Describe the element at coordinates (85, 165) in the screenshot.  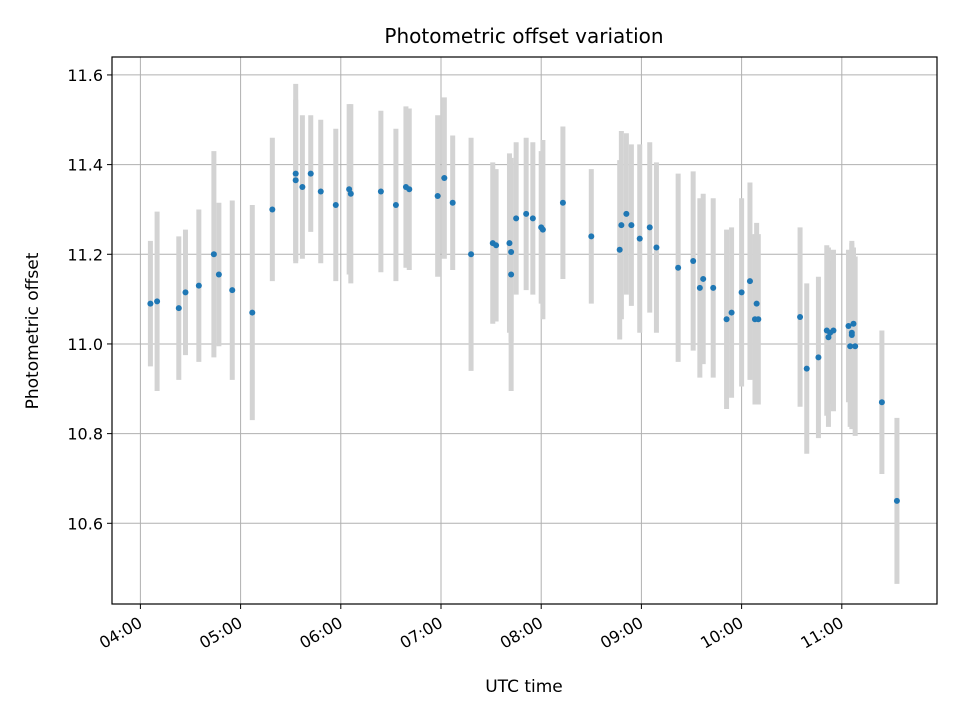
I see `y-tick-label: 11.4` at that location.